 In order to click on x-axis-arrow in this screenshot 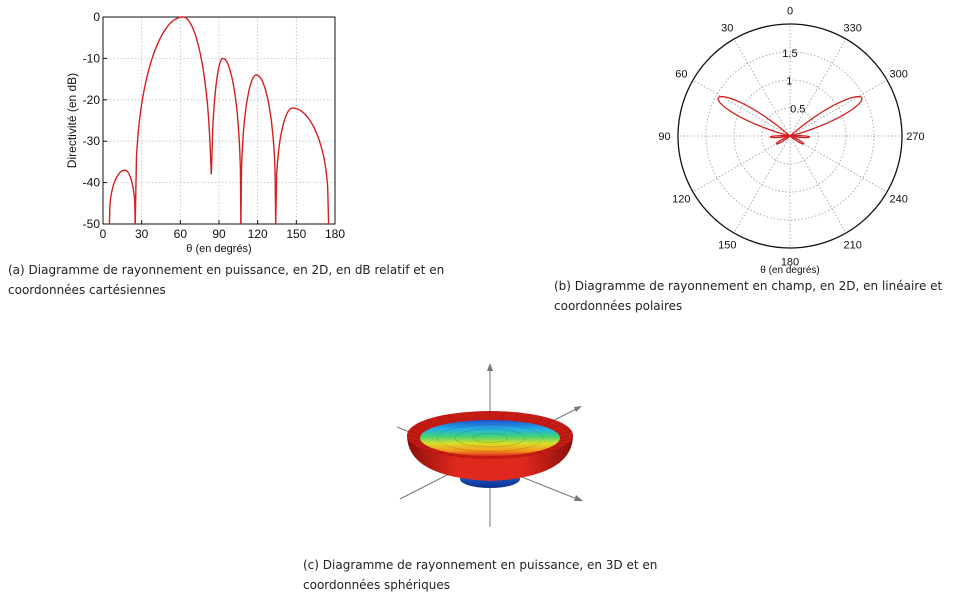, I will do `click(578, 409)`.